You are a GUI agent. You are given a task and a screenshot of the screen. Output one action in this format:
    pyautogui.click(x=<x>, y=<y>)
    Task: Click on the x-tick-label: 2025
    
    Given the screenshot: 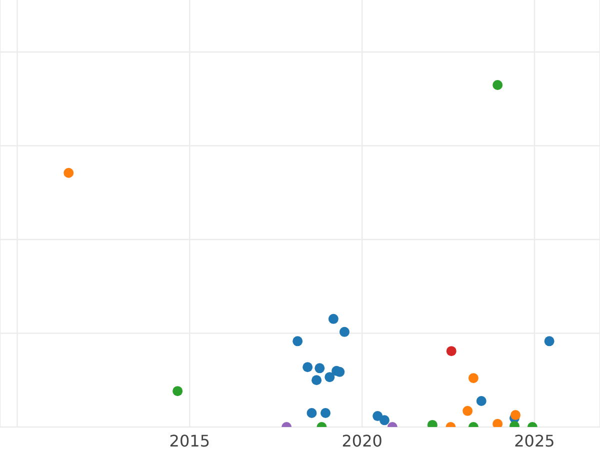 What is the action you would take?
    pyautogui.click(x=534, y=440)
    